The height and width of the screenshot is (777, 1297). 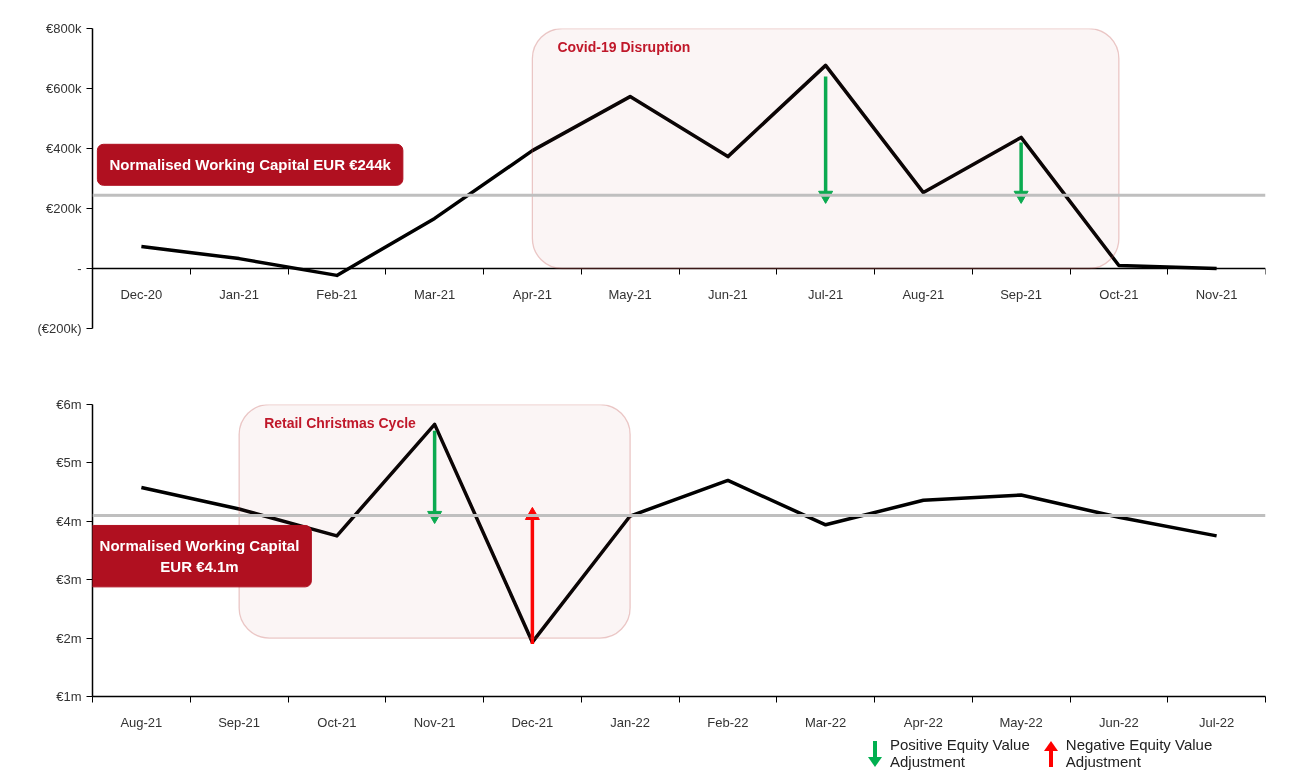 What do you see at coordinates (79, 268) in the screenshot?
I see `y-tick-label: -` at bounding box center [79, 268].